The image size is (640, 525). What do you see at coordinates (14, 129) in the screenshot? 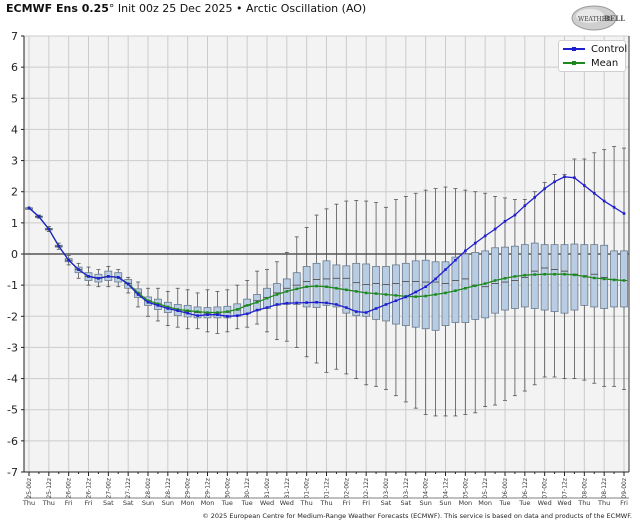
I see `y-tick-label: 4` at bounding box center [14, 129].